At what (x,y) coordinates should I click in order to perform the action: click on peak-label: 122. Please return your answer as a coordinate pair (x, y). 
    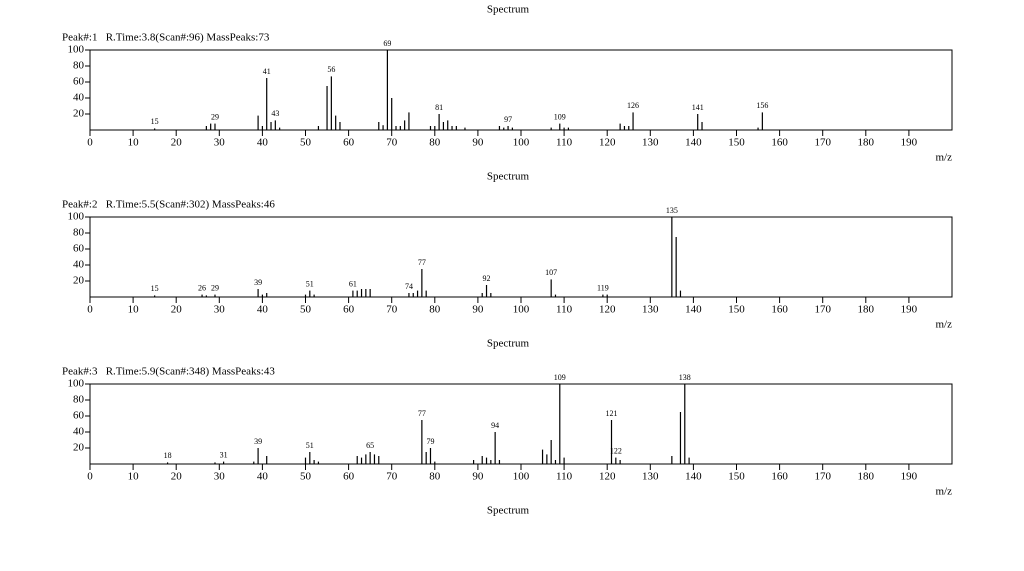
    Looking at the image, I should click on (616, 450).